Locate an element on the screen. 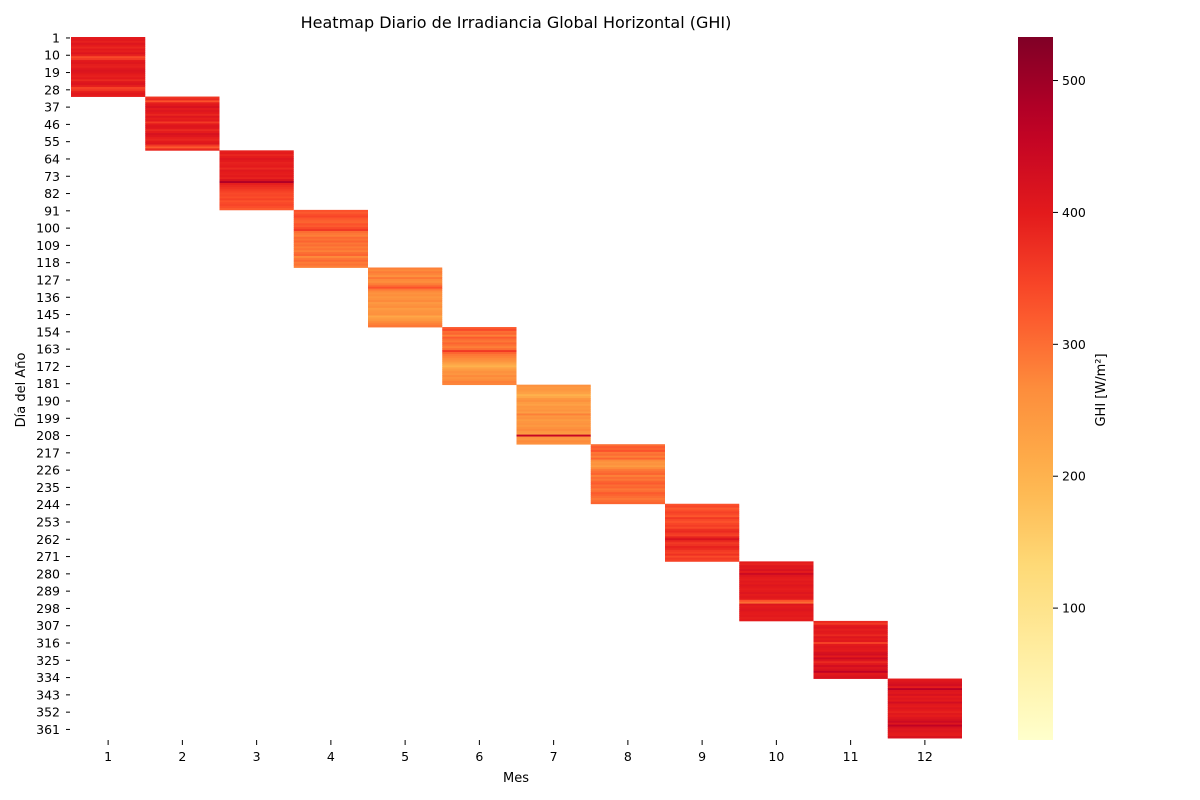 The image size is (1200, 800). y-tick-label: 73 is located at coordinates (52, 176).